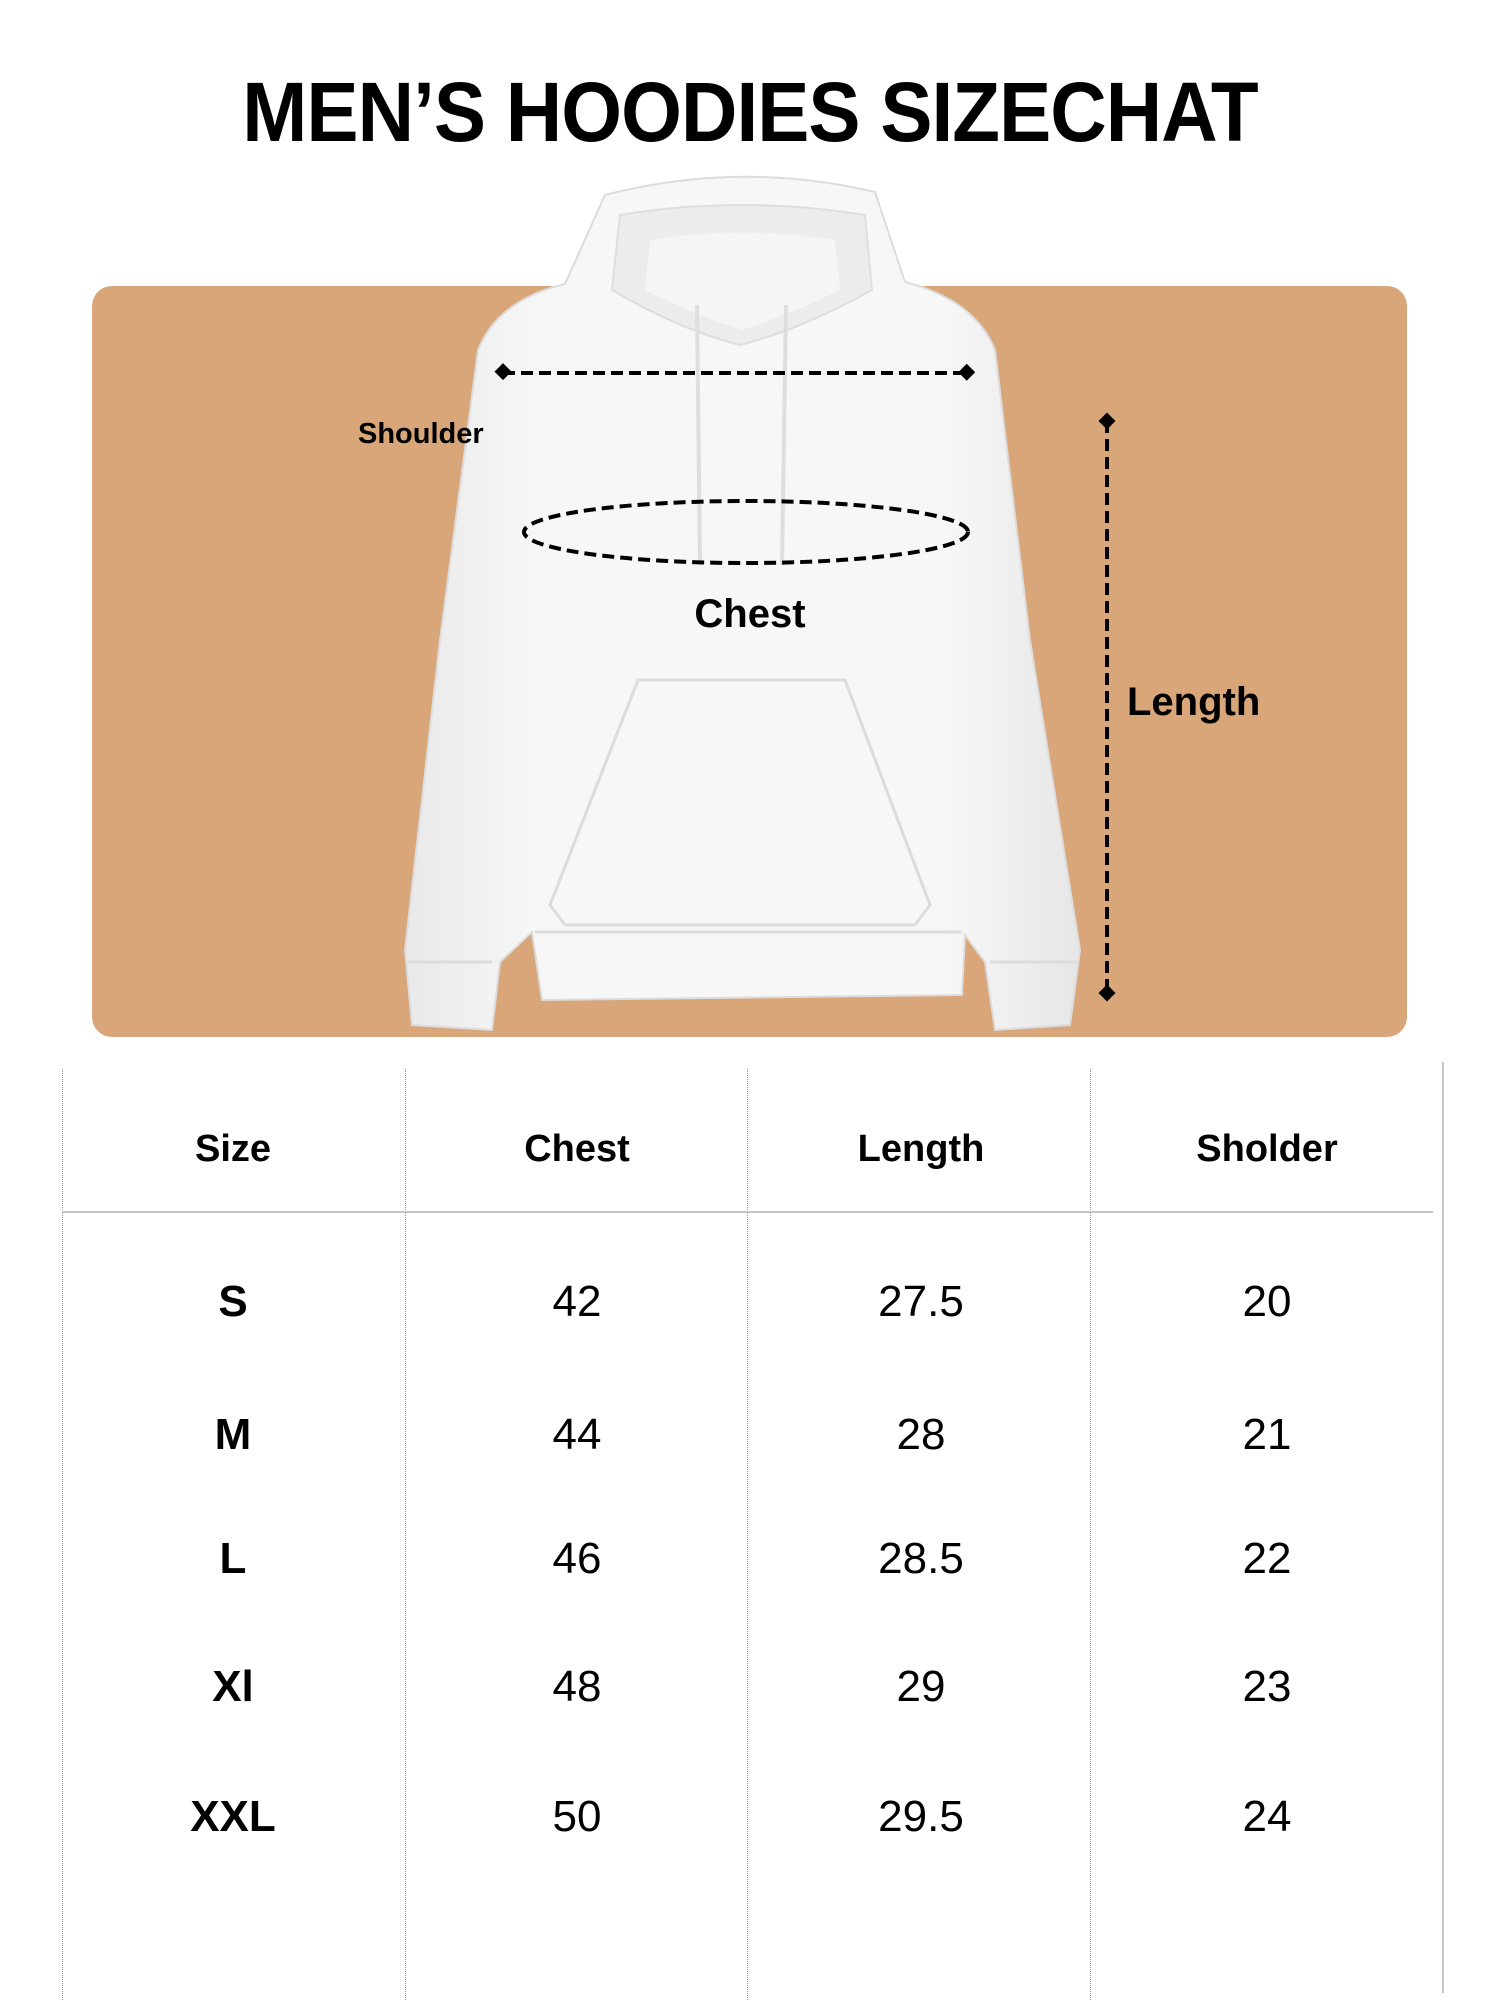  What do you see at coordinates (233, 1686) in the screenshot?
I see `size-cell: Xl` at bounding box center [233, 1686].